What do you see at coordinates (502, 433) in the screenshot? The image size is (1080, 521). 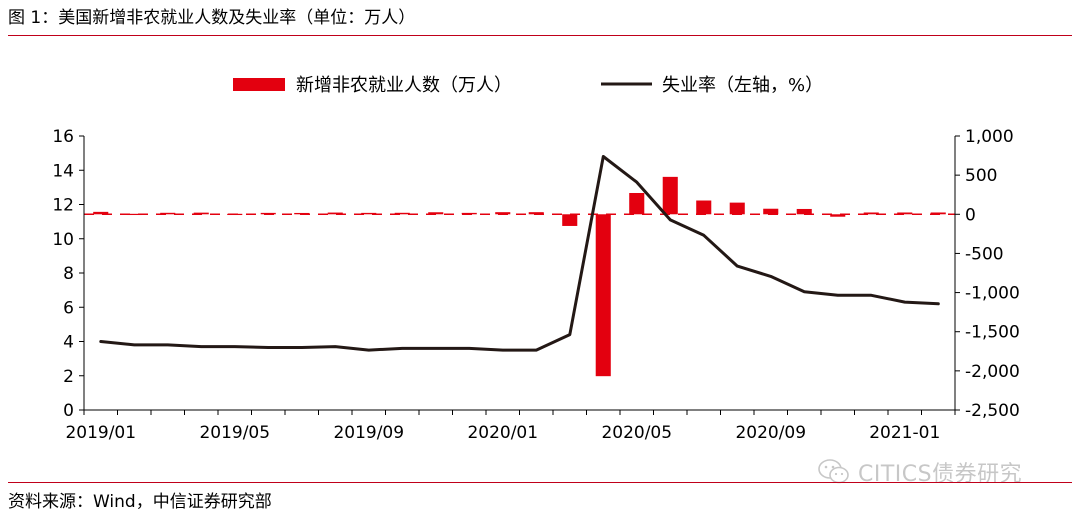 I see `x-tick-label: 2020/01` at bounding box center [502, 433].